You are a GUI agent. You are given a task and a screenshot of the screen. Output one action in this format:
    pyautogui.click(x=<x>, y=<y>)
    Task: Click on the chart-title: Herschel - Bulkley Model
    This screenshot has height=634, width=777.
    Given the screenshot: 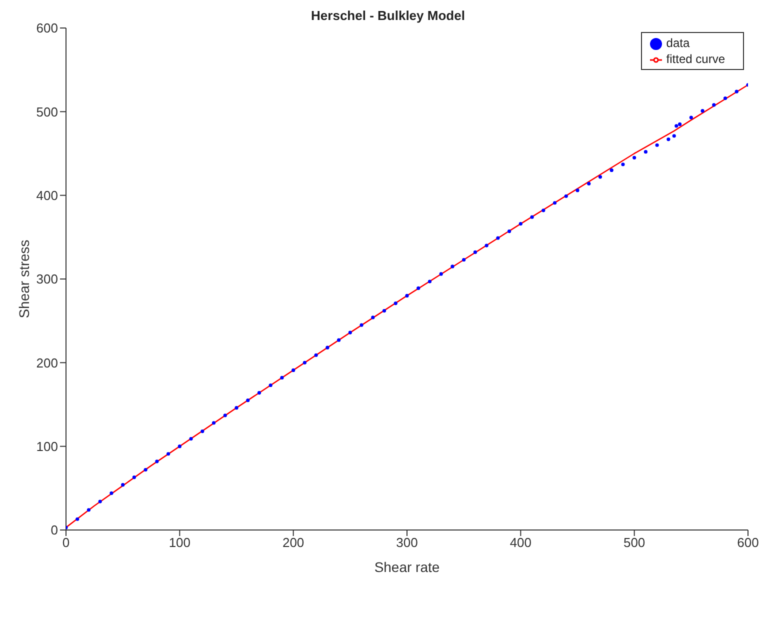 What is the action you would take?
    pyautogui.click(x=388, y=15)
    